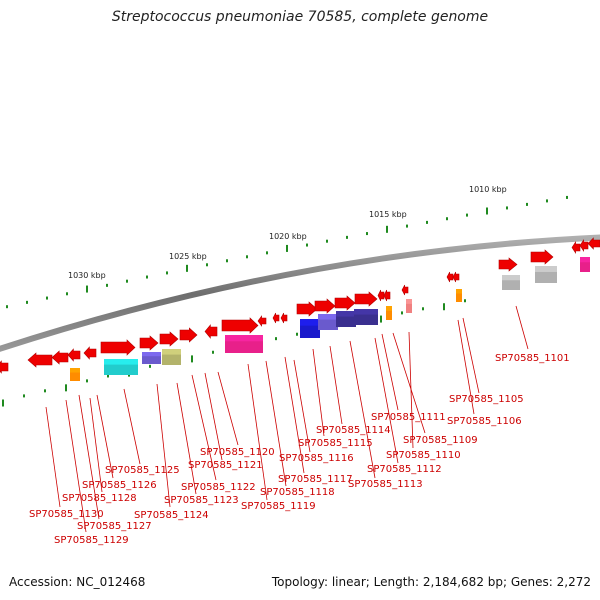 This screenshot has height=600, width=600. I want to click on locus-label: SP70585_1115, so click(335, 443).